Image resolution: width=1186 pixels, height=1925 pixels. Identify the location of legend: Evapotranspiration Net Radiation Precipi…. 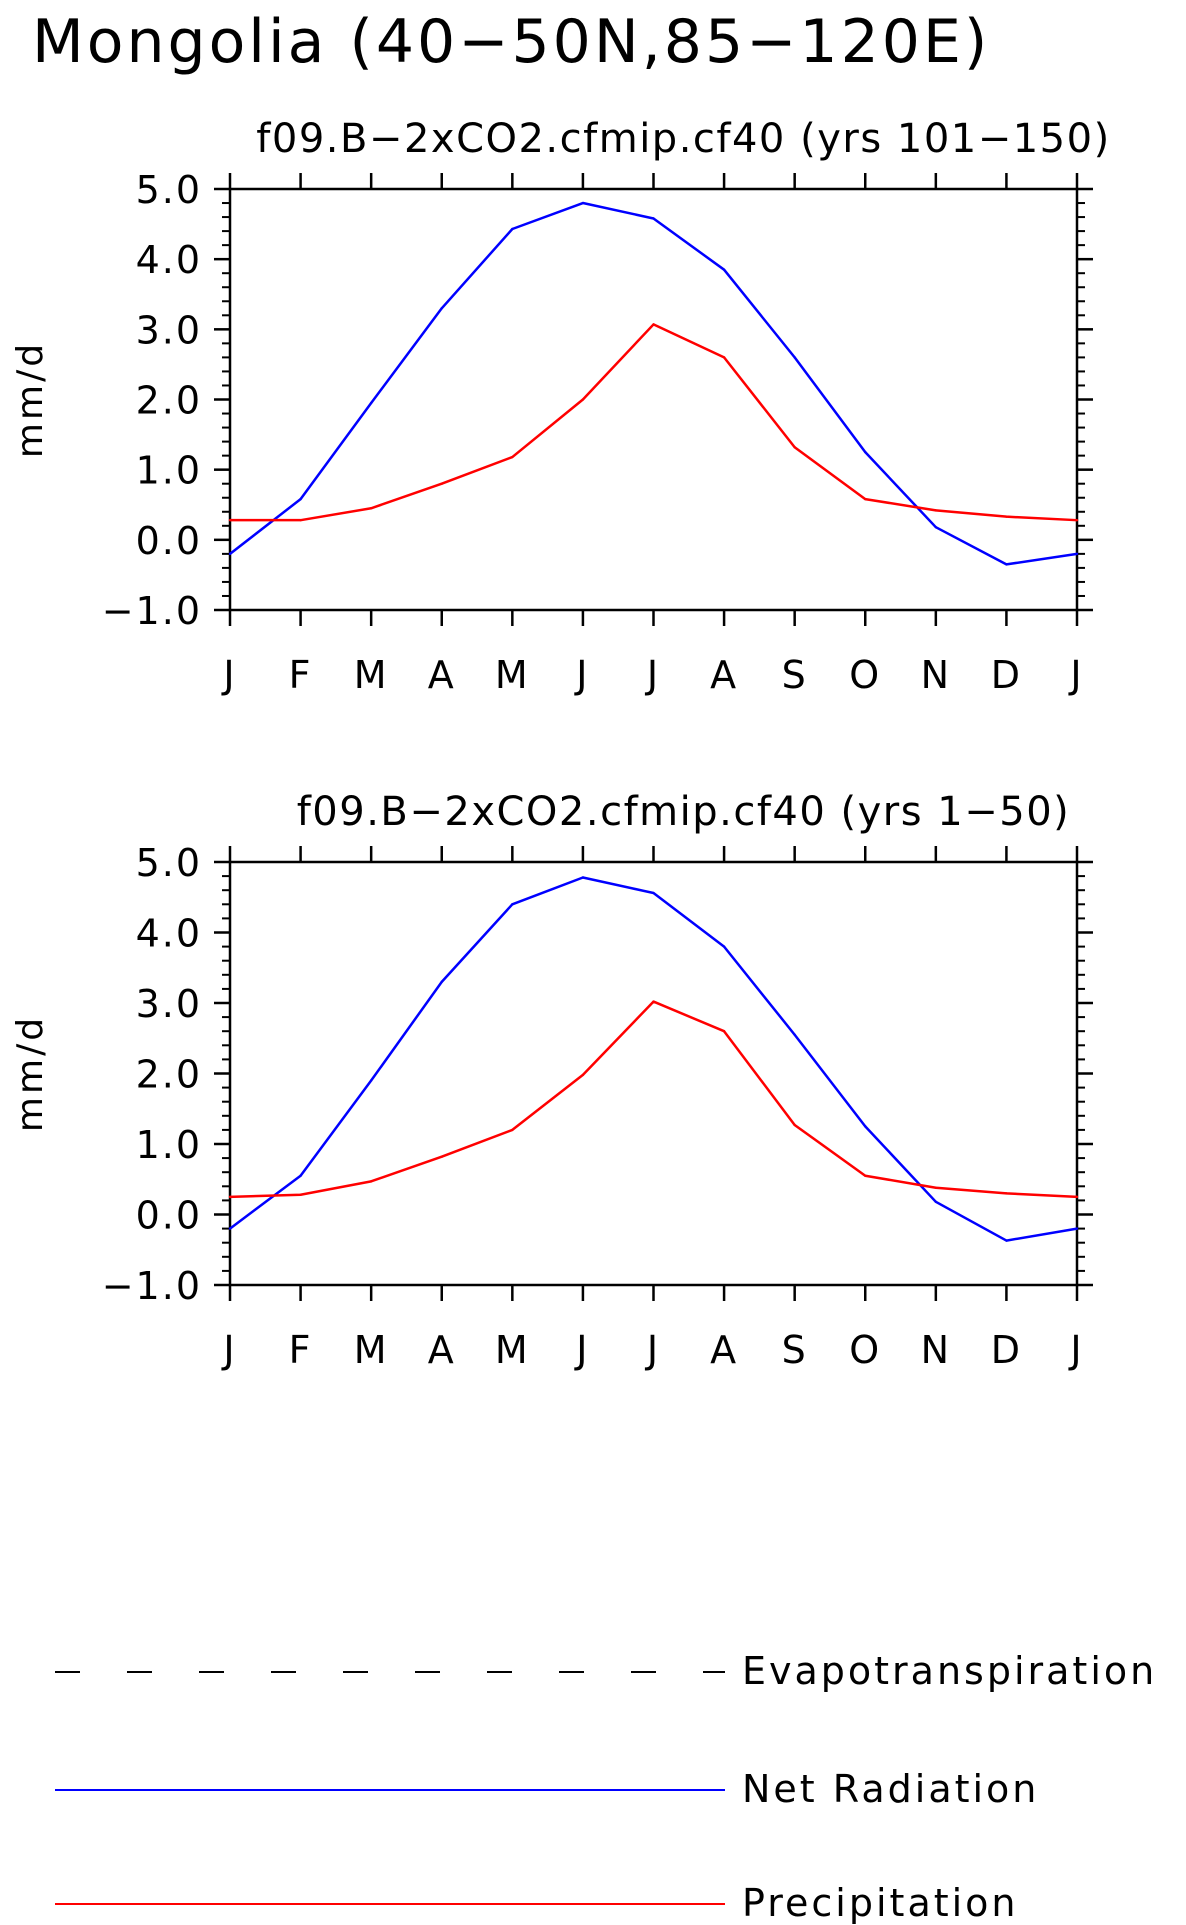
(606, 1787).